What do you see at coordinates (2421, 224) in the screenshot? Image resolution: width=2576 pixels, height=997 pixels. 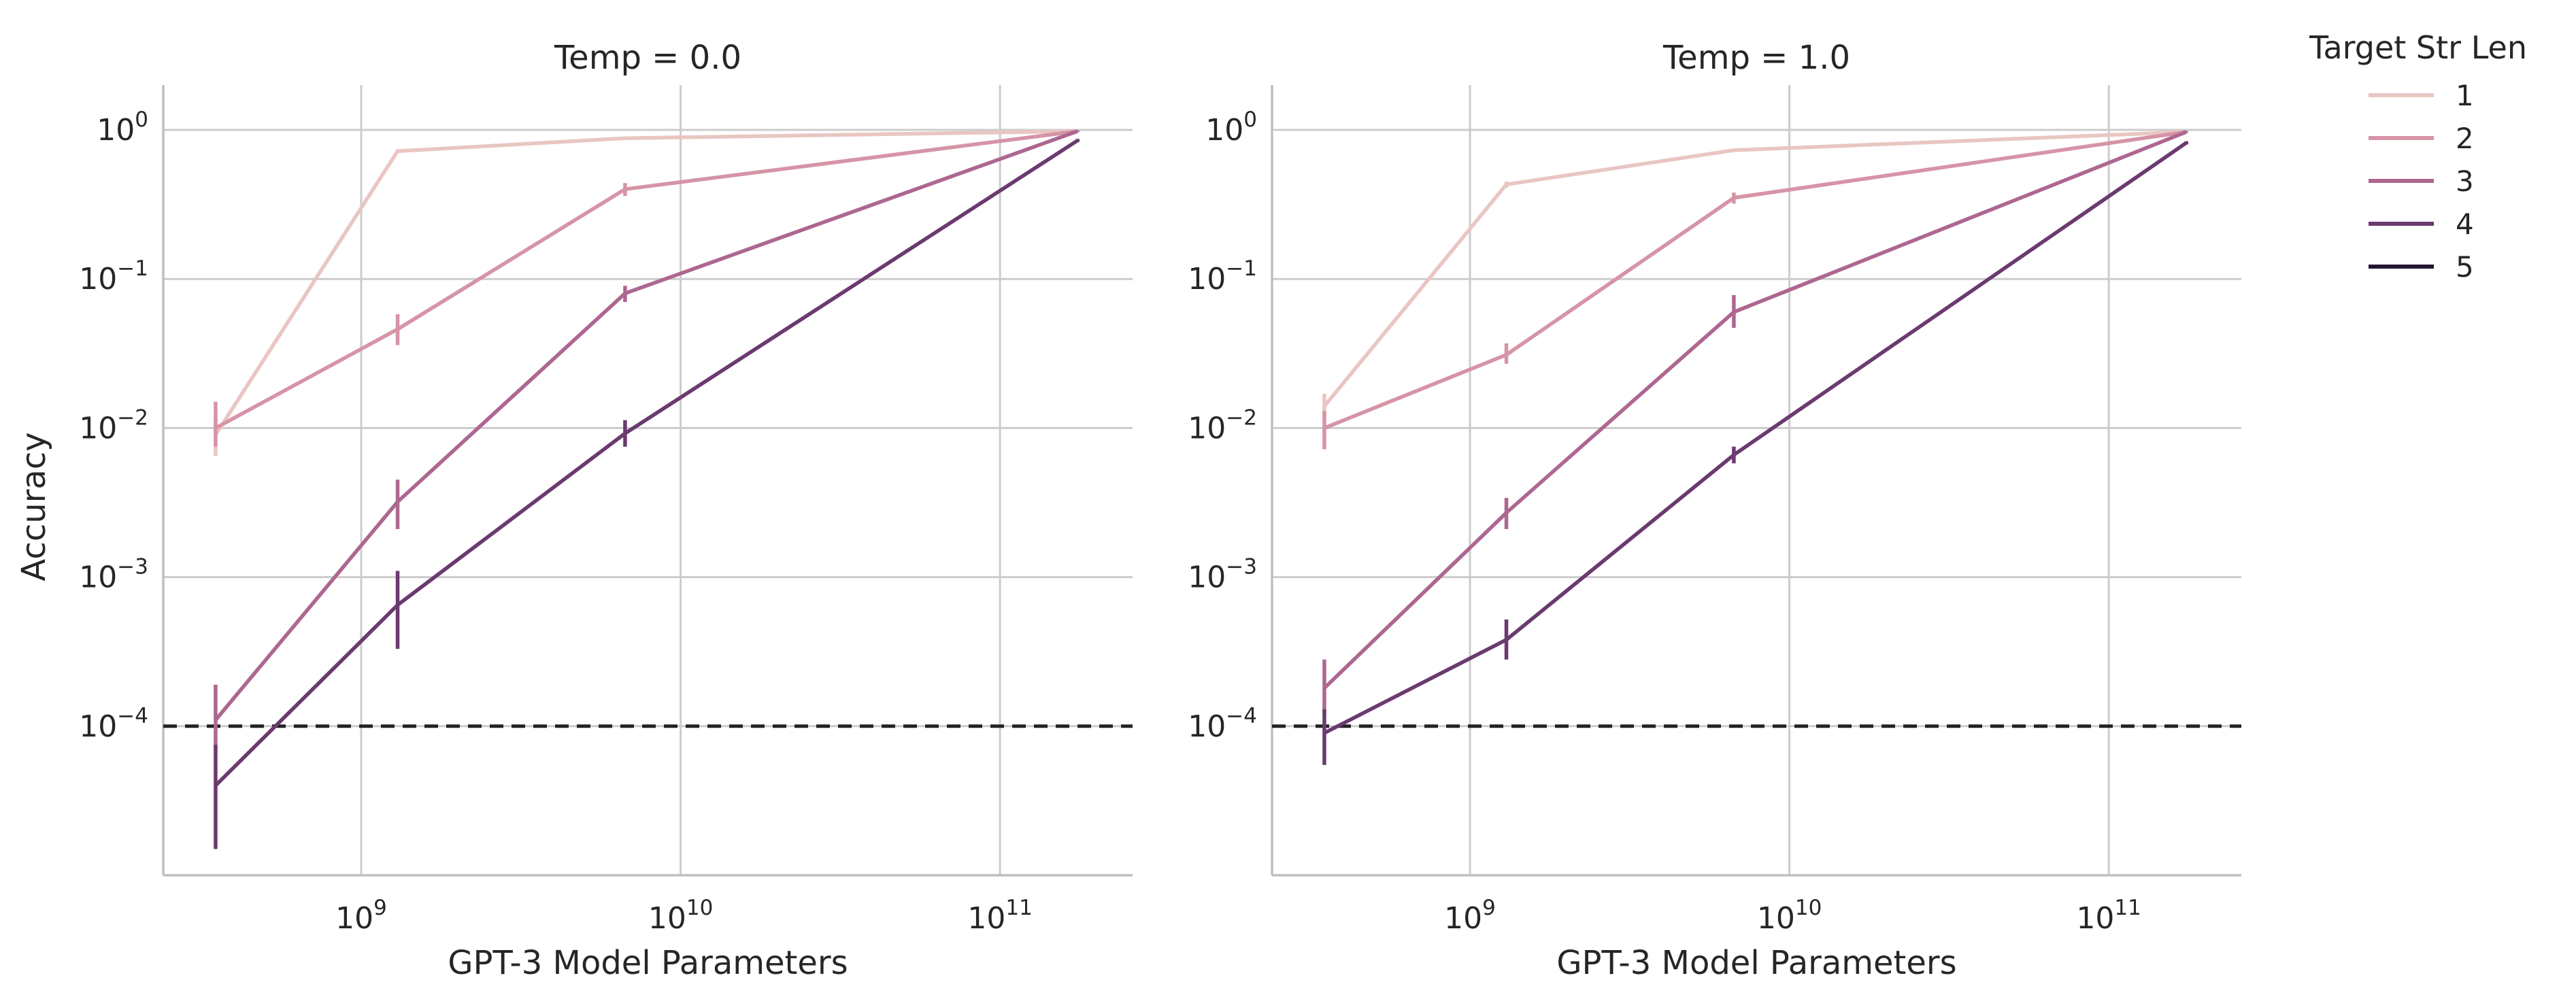 I see `legend-entry-4: 4` at bounding box center [2421, 224].